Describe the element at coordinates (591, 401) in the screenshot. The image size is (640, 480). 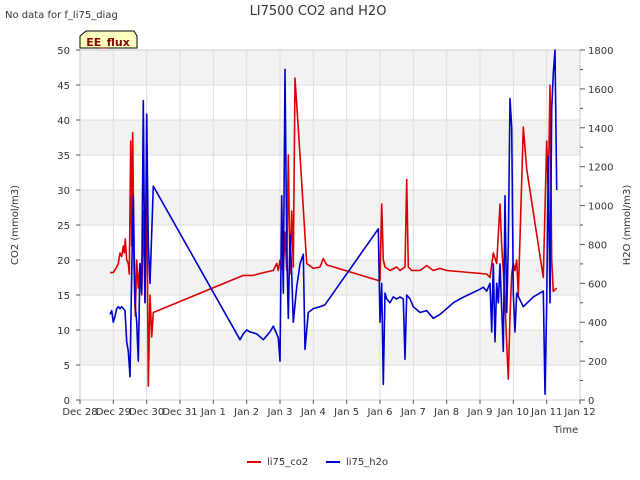
I see `y-right-tick-label: 0` at that location.